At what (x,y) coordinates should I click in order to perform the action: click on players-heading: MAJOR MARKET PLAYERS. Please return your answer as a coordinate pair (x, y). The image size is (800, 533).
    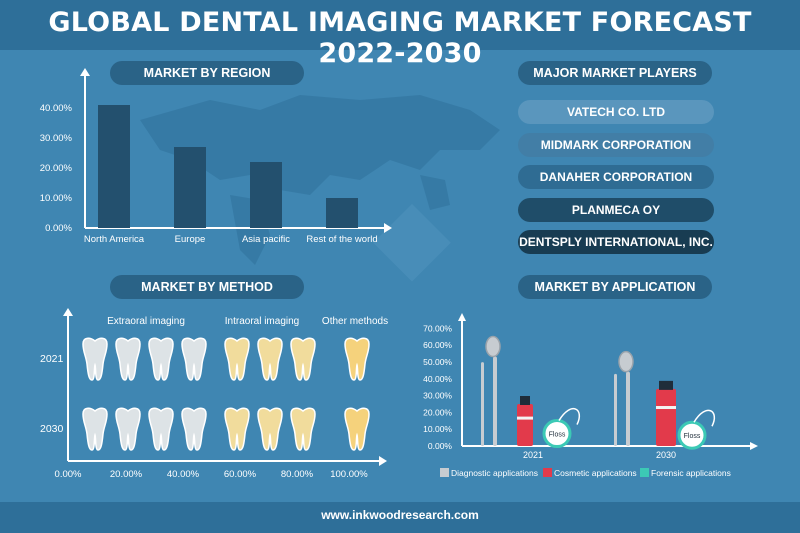
    Looking at the image, I should click on (615, 73).